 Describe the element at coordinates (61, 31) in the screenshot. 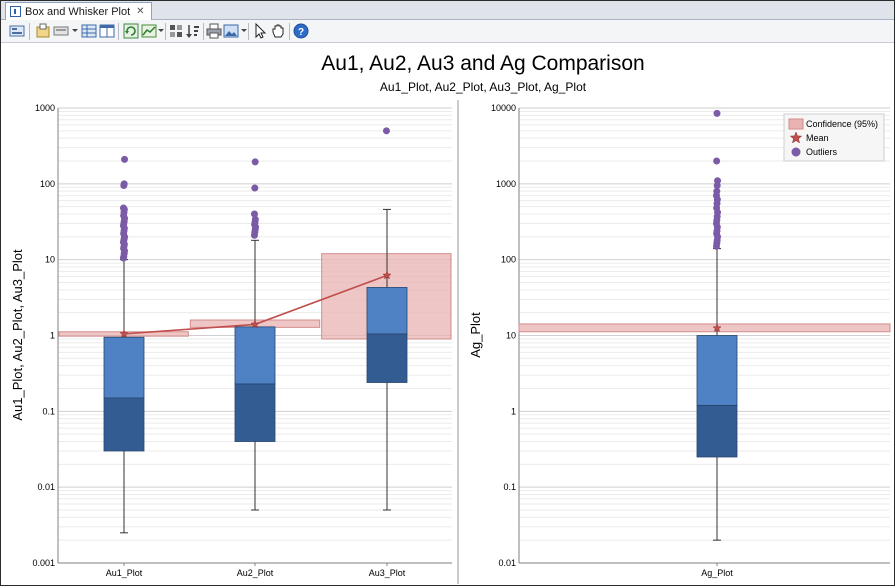

I see `copy-icon` at that location.